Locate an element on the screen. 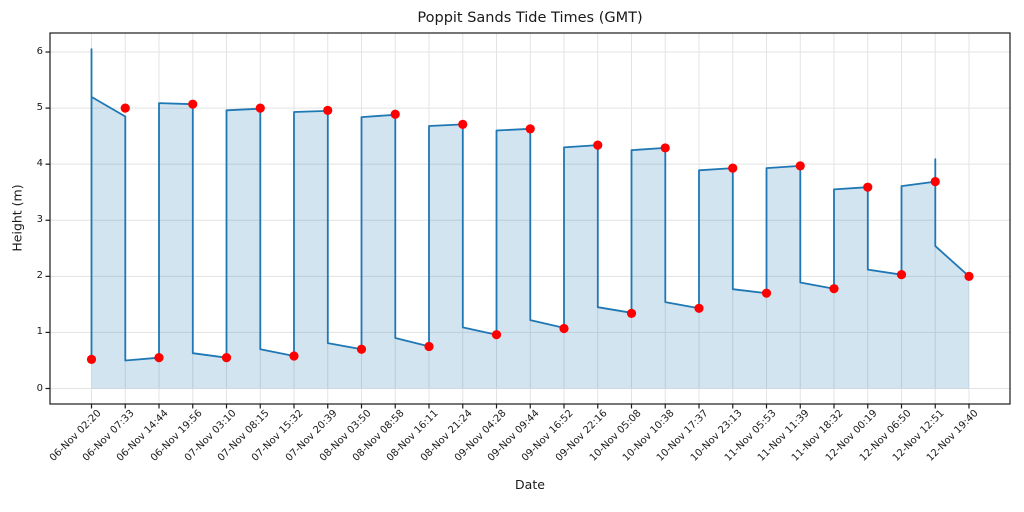 This screenshot has width=1024, height=512. y-tick-label: 3 is located at coordinates (39, 220).